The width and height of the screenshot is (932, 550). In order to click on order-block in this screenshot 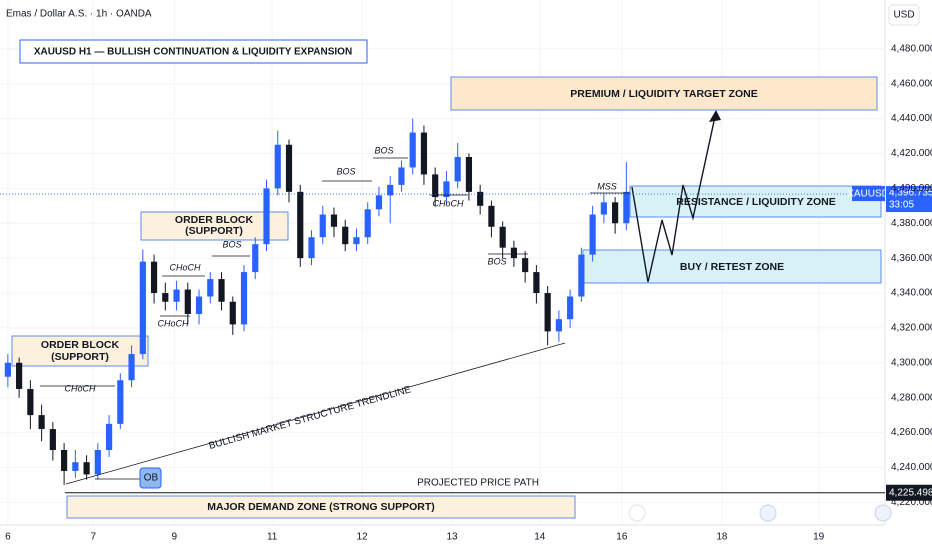, I will do `click(80, 351)`.